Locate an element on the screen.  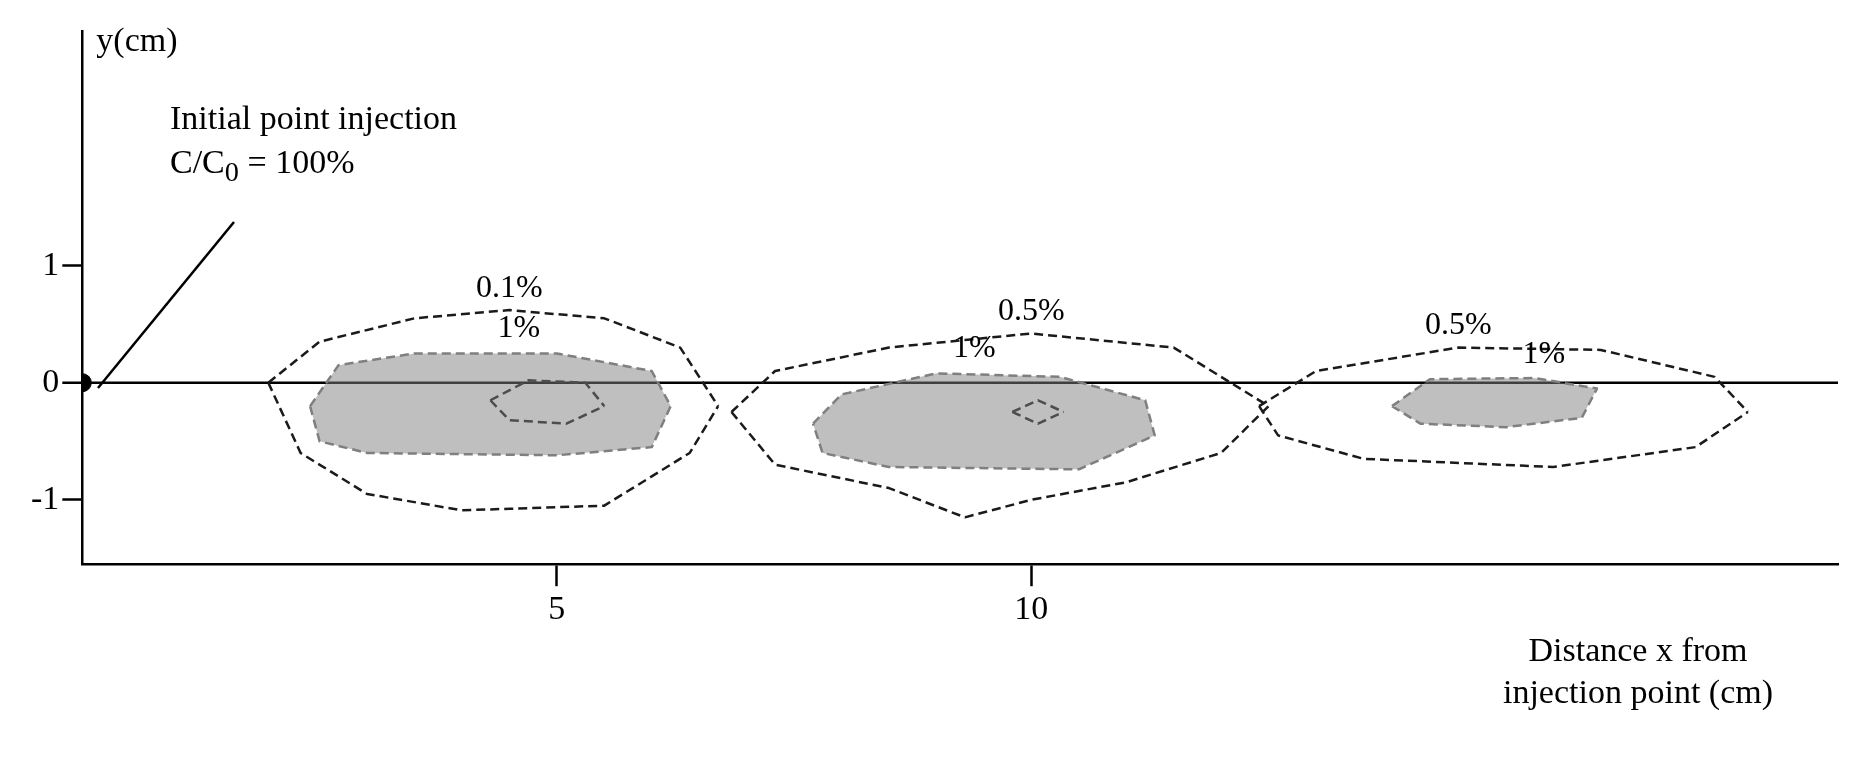
annotation: 0.1% is located at coordinates (509, 285).